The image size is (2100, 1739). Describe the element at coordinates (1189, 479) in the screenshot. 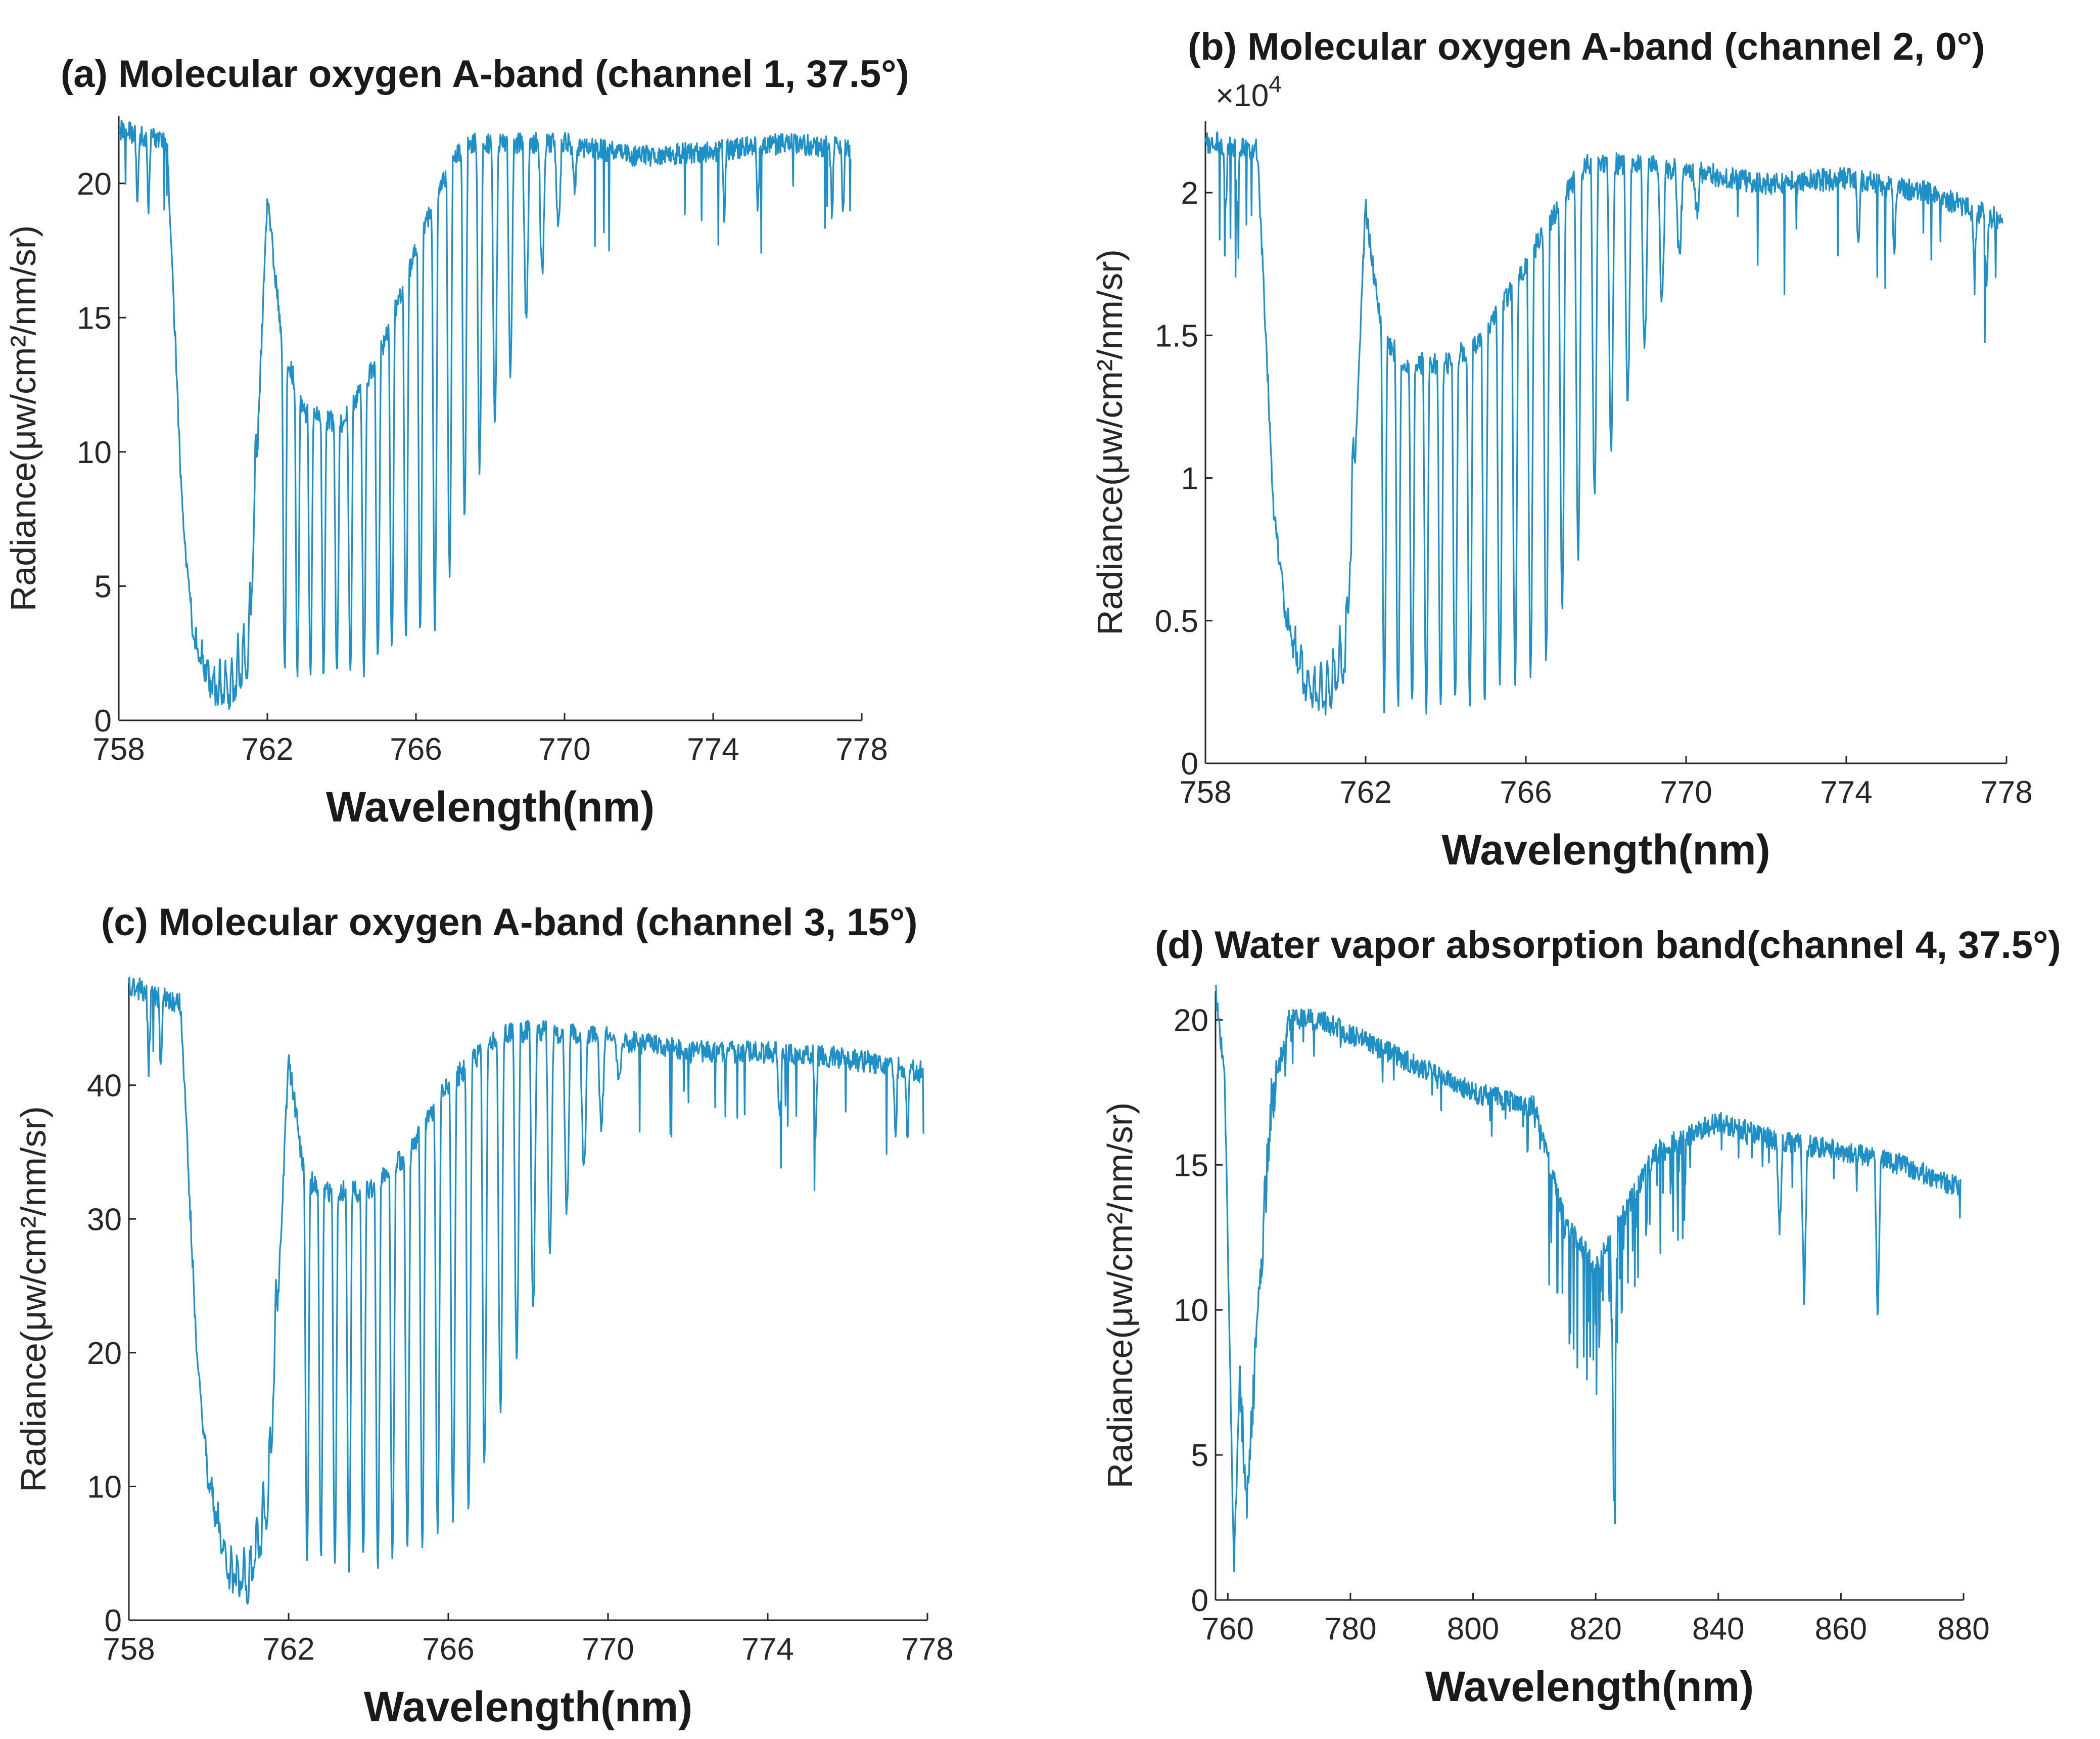

I see `y-tick-label: 1` at that location.